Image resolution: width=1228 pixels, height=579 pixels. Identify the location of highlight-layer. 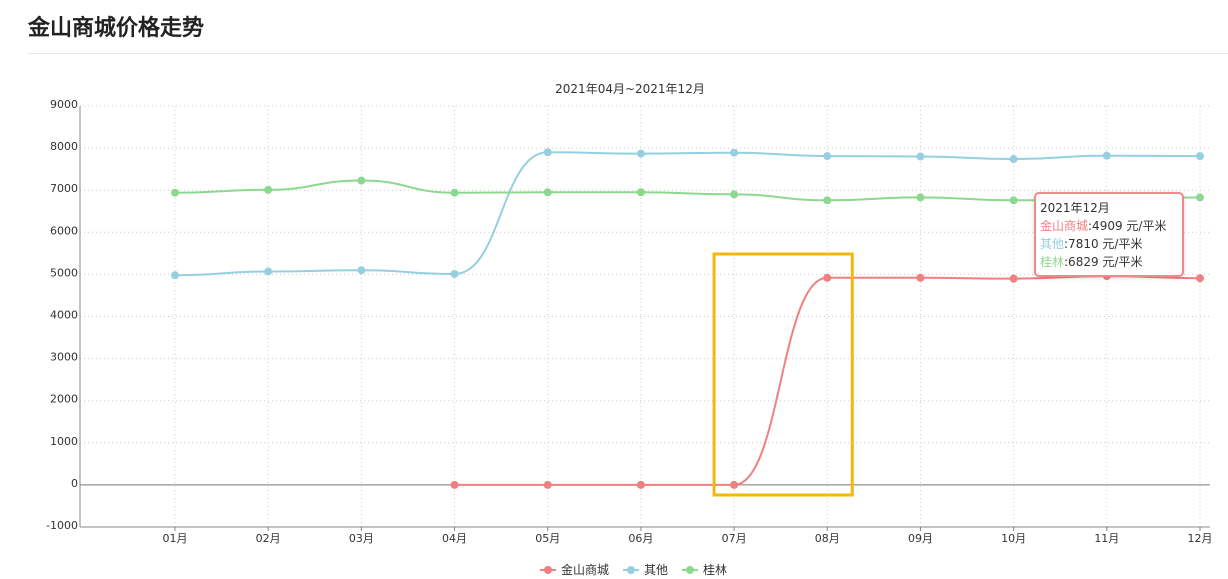
(783, 374).